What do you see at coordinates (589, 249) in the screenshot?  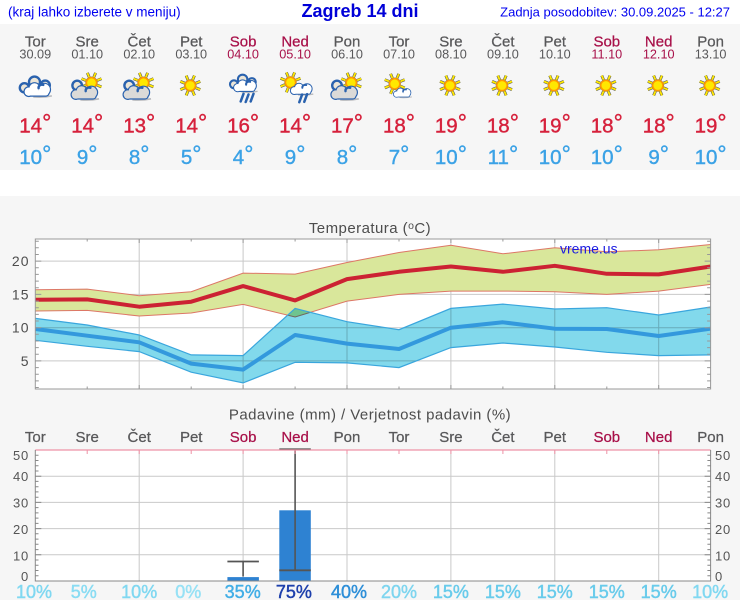 I see `svg-text: vreme.us` at bounding box center [589, 249].